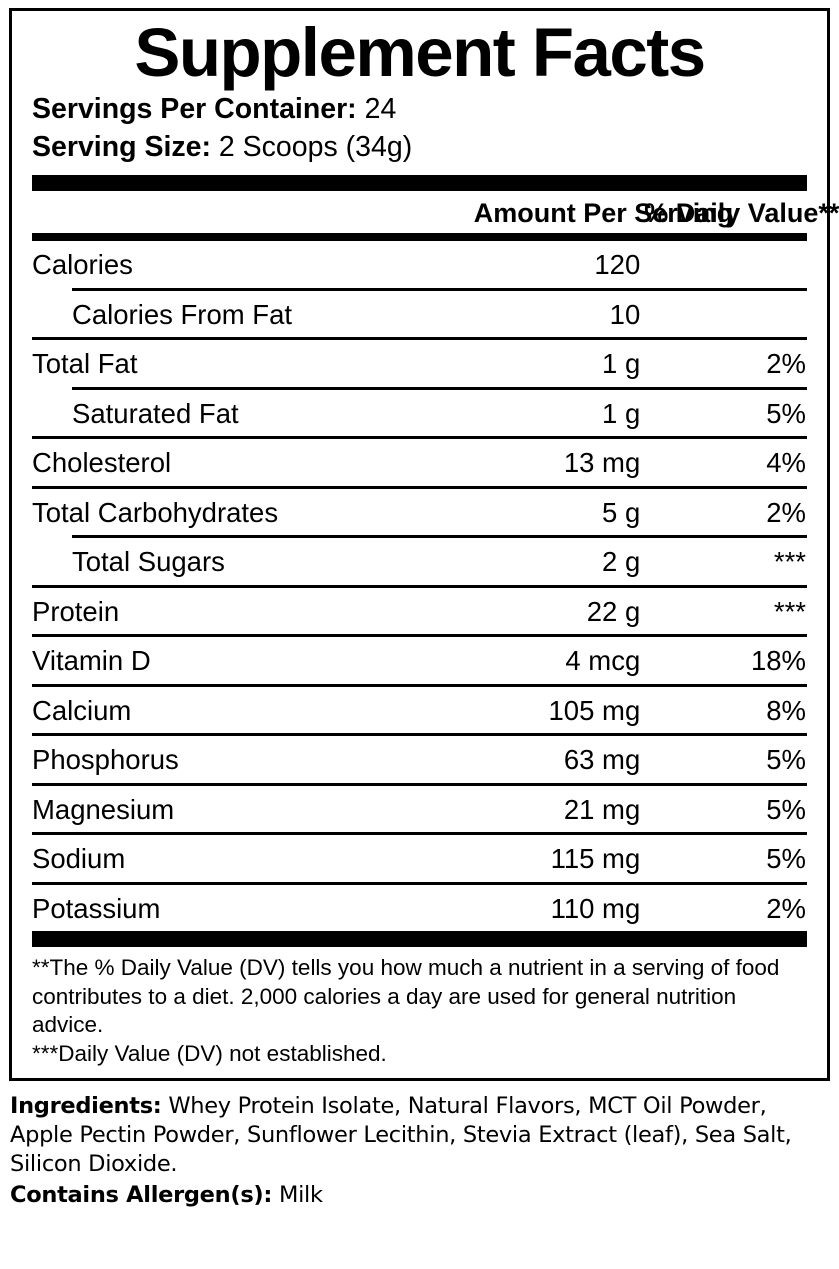 The height and width of the screenshot is (1269, 839). Describe the element at coordinates (85, 364) in the screenshot. I see `nutrient-name: Total Fat` at that location.